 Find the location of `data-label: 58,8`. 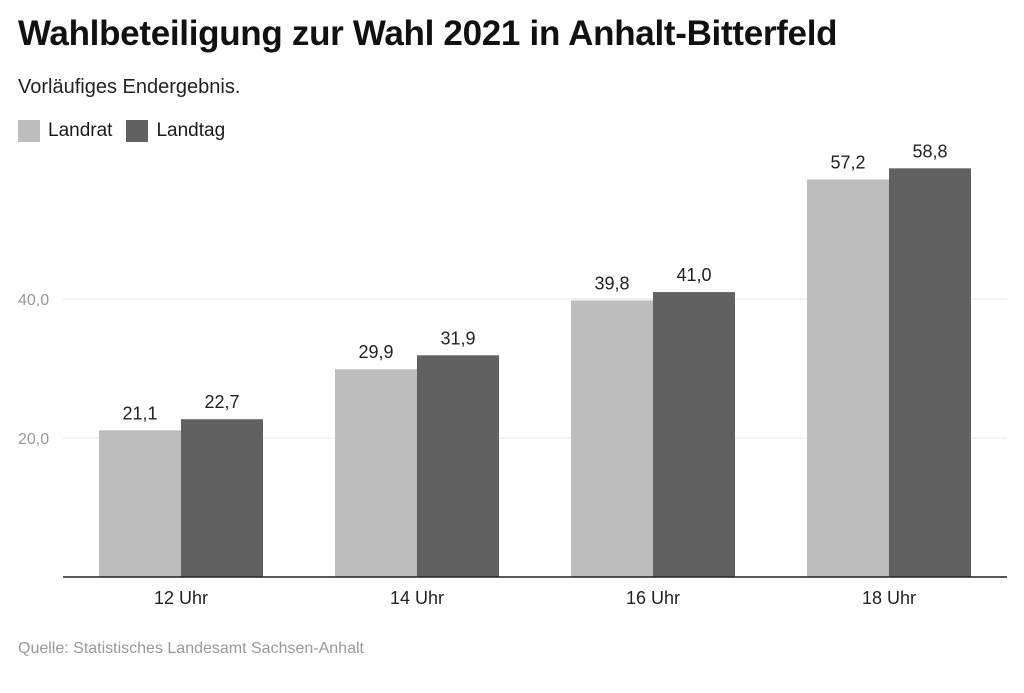

data-label: 58,8 is located at coordinates (929, 151).